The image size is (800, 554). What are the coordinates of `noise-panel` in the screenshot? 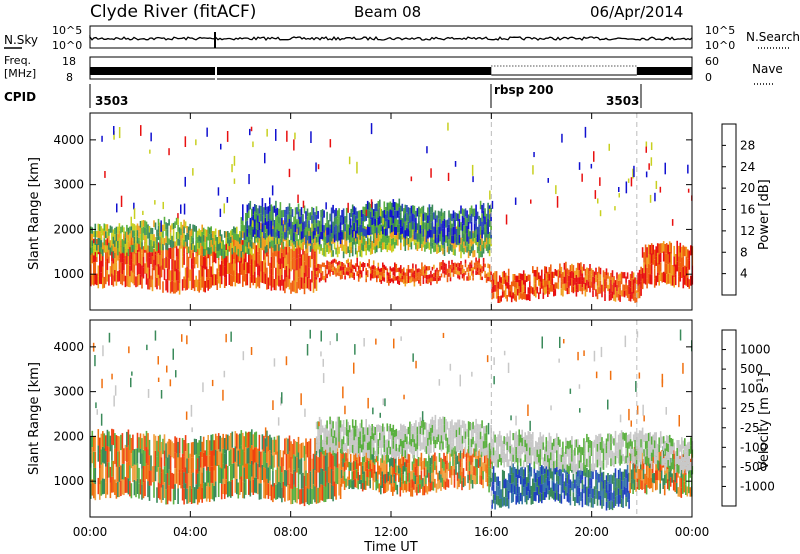 It's located at (391, 37).